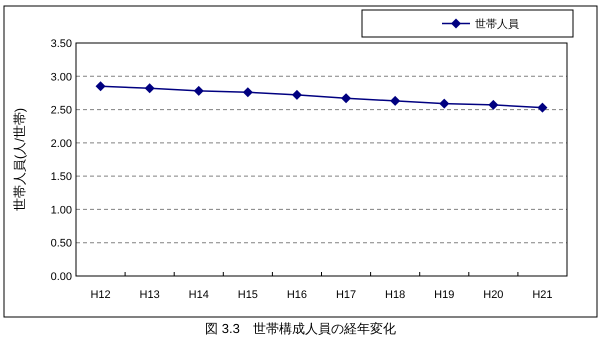 The image size is (601, 337). What do you see at coordinates (100, 295) in the screenshot?
I see `x-tick-label: H12` at bounding box center [100, 295].